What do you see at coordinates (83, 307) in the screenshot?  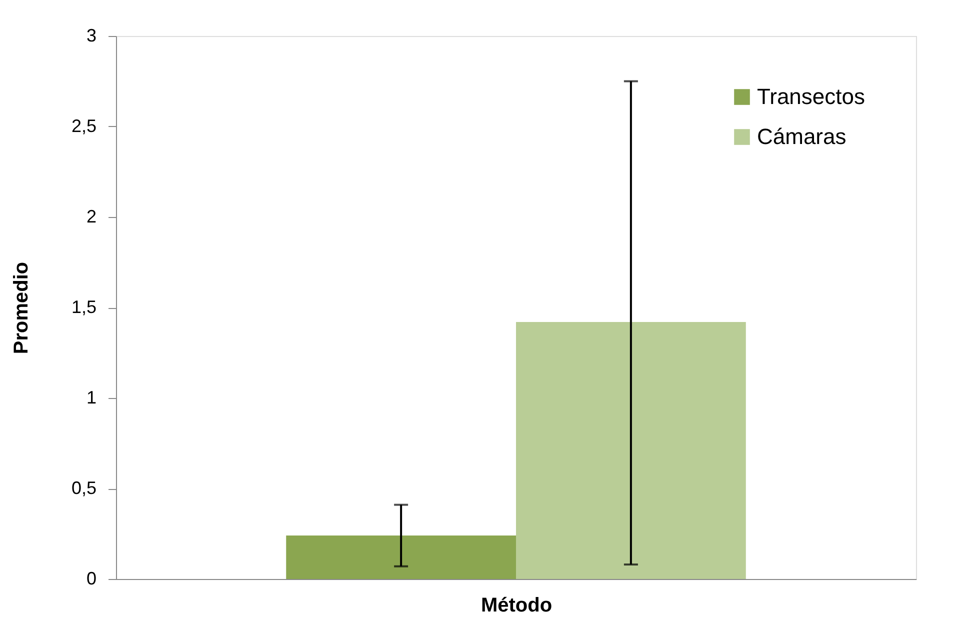 I see `y-tick-label: 1,5` at bounding box center [83, 307].